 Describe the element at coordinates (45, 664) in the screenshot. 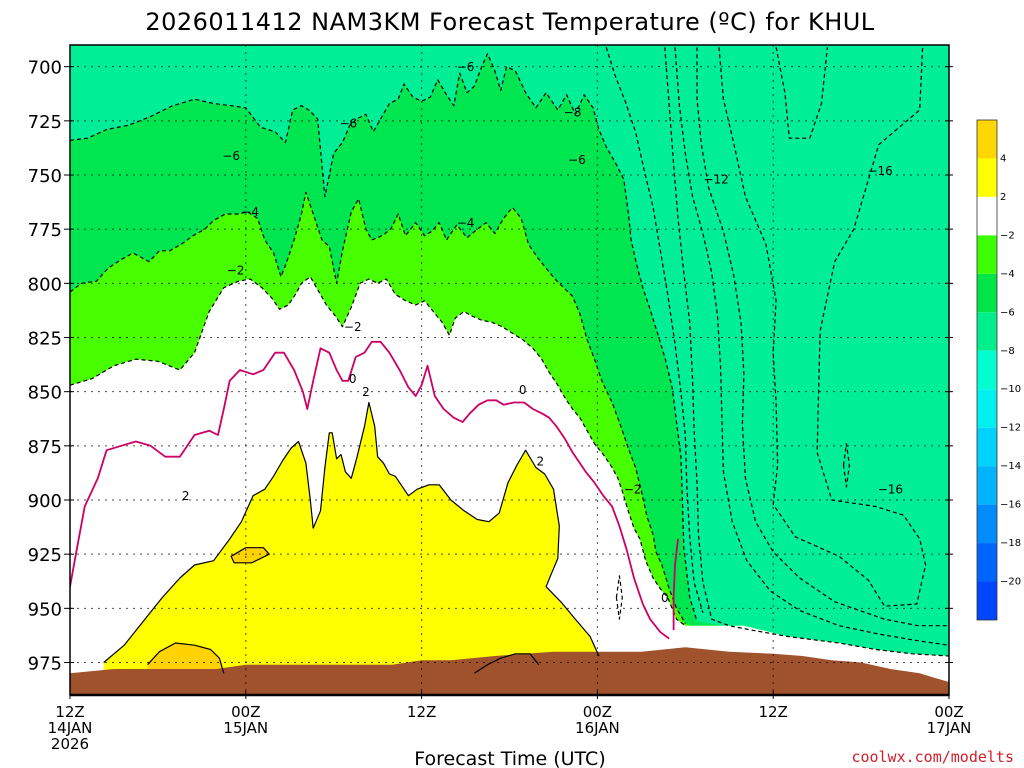

I see `y-tick-label: 975` at that location.